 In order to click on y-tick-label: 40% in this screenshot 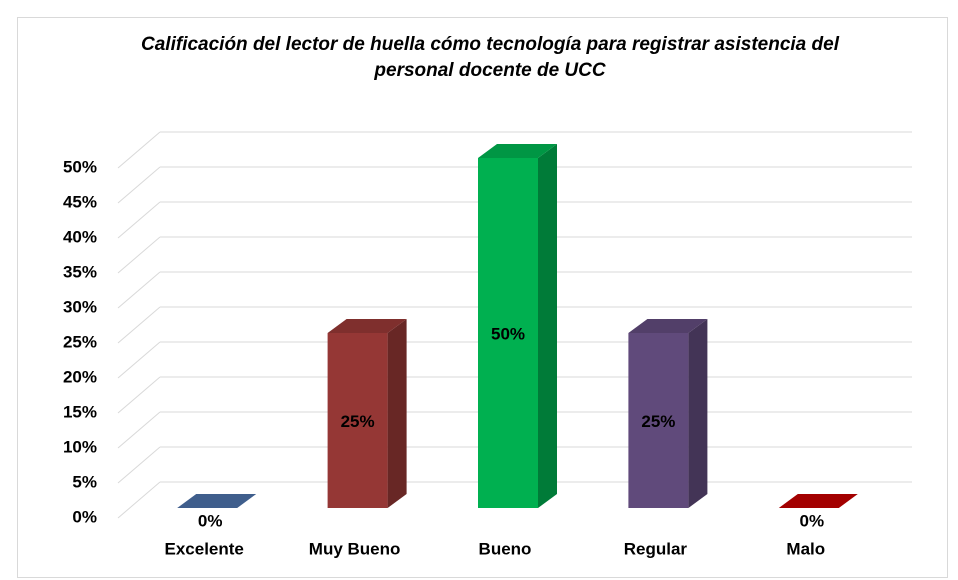, I will do `click(80, 236)`.